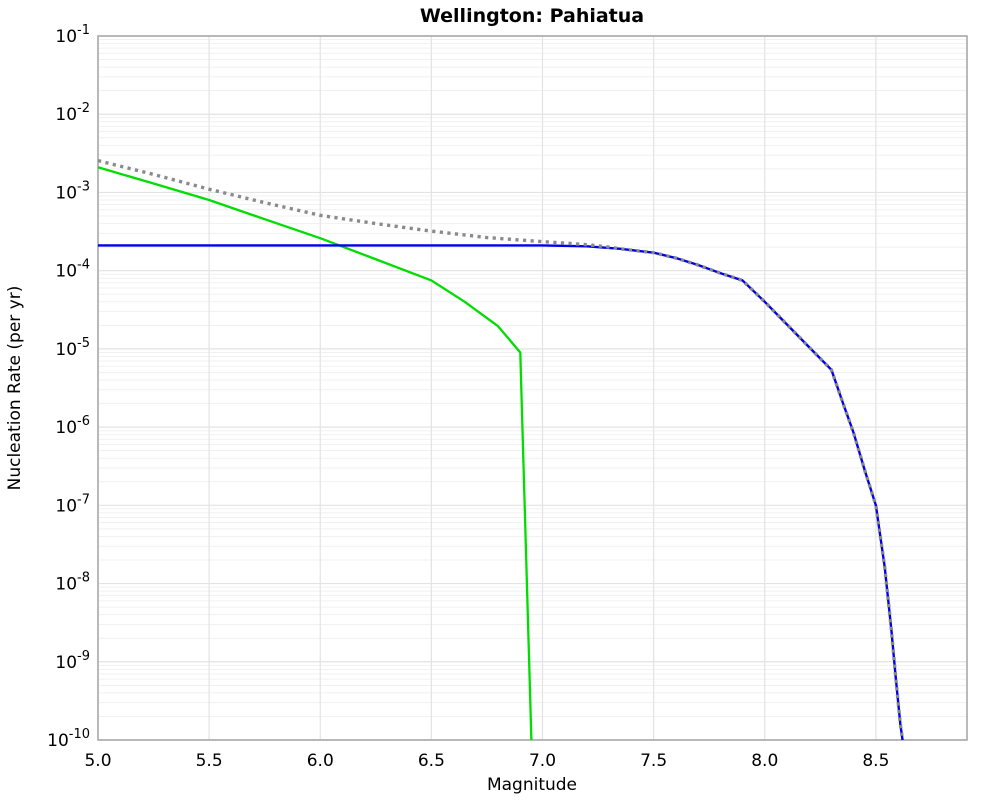 The height and width of the screenshot is (800, 1000). Describe the element at coordinates (72, 426) in the screenshot. I see `y-tick-label-1e-6: 10⁻⁶` at that location.